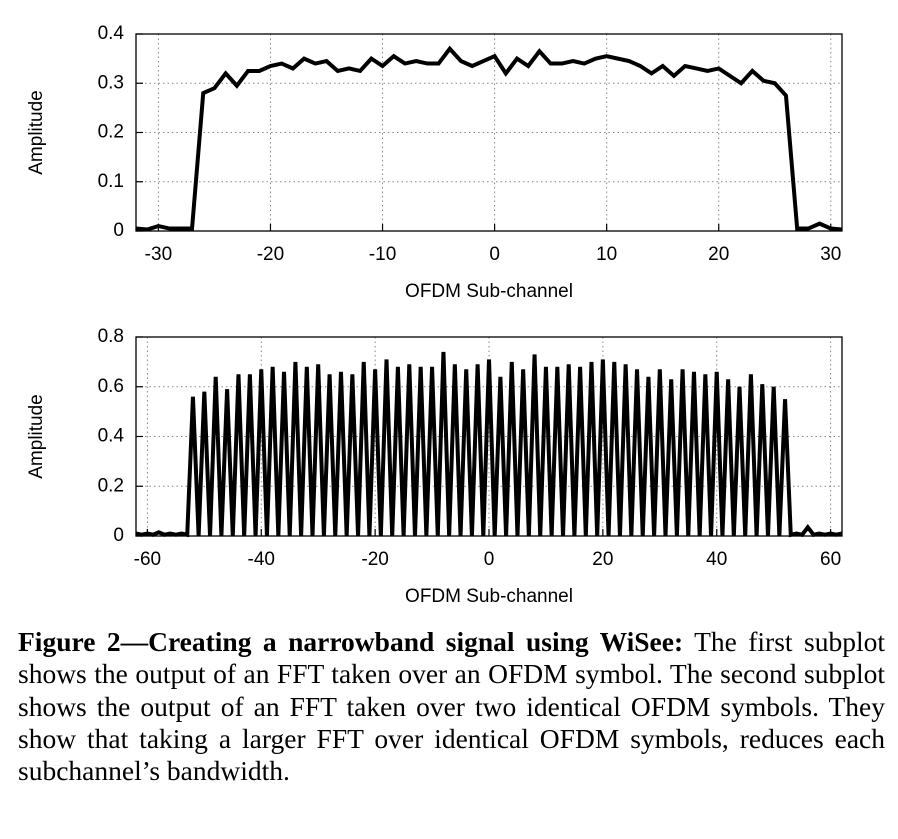 The width and height of the screenshot is (898, 839). Describe the element at coordinates (158, 254) in the screenshot. I see `x-tick-label: -30` at that location.